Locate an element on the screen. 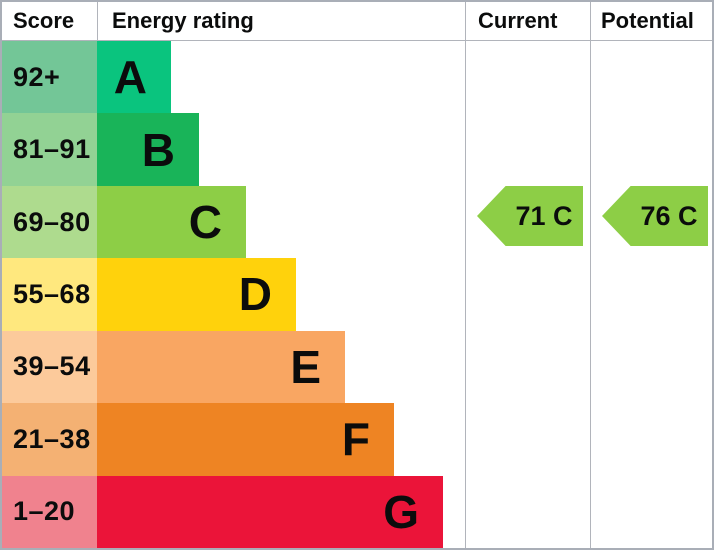 This screenshot has width=714, height=550. header-energy-rating: Energy rating is located at coordinates (183, 20).